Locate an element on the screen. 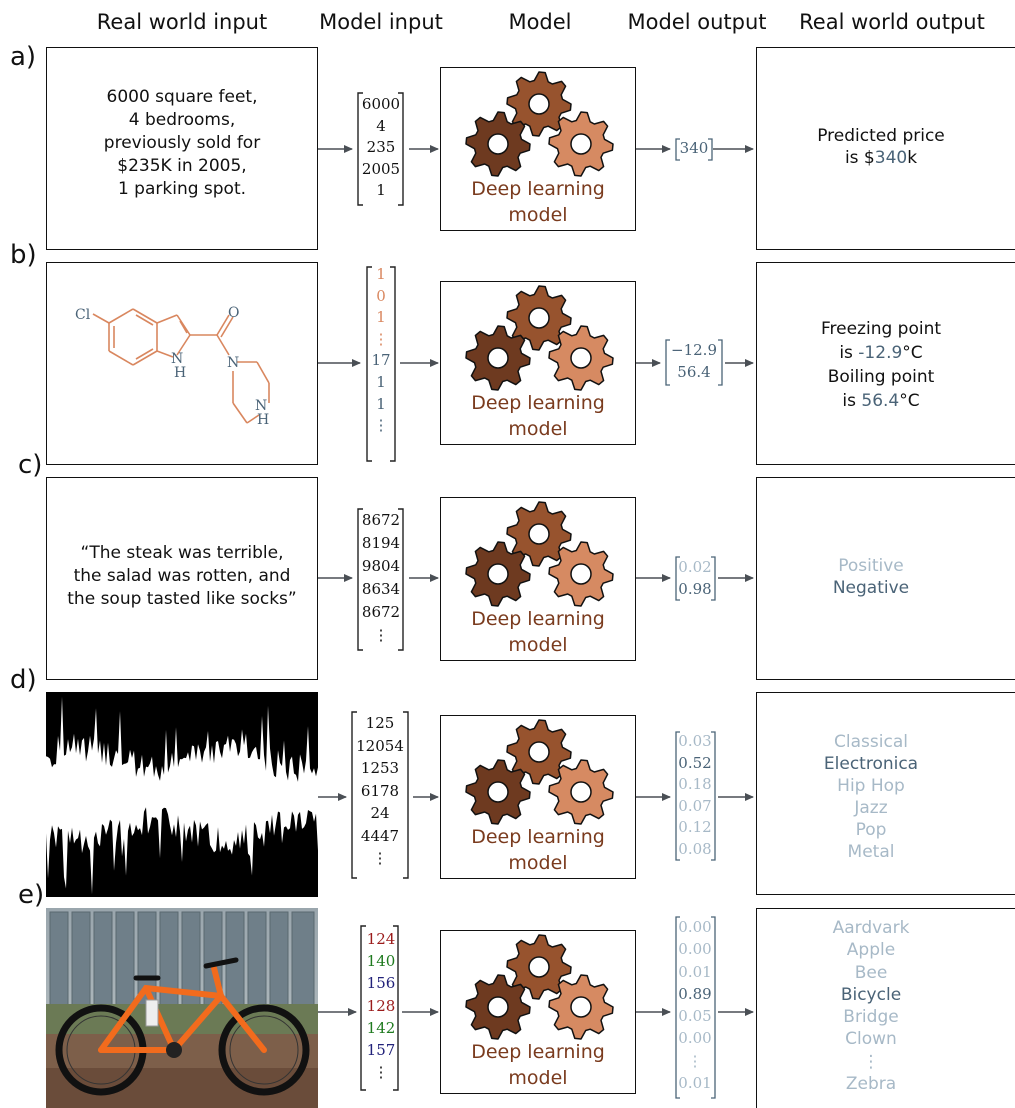  audio-waveform is located at coordinates (182, 794).